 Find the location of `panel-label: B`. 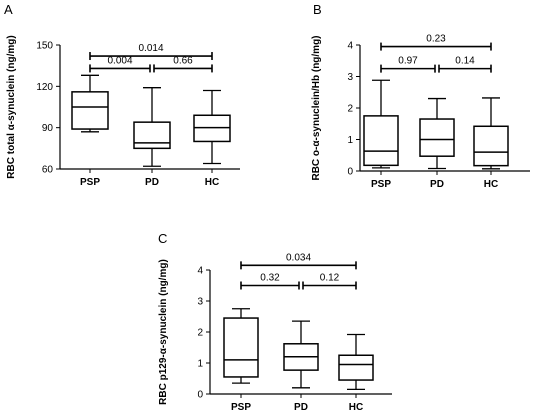

panel-label: B is located at coordinates (317, 9).